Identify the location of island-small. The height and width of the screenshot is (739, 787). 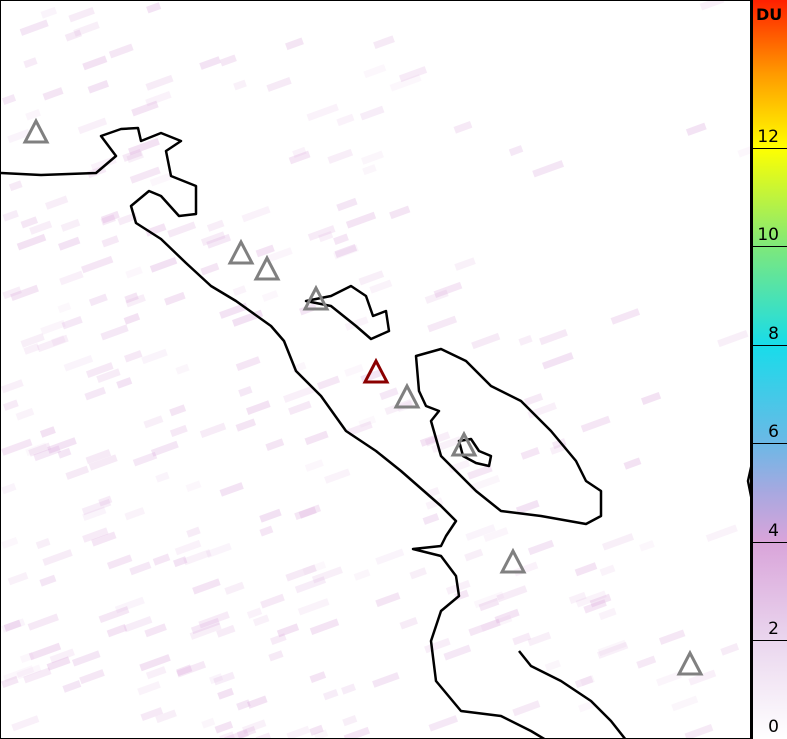
(347, 312).